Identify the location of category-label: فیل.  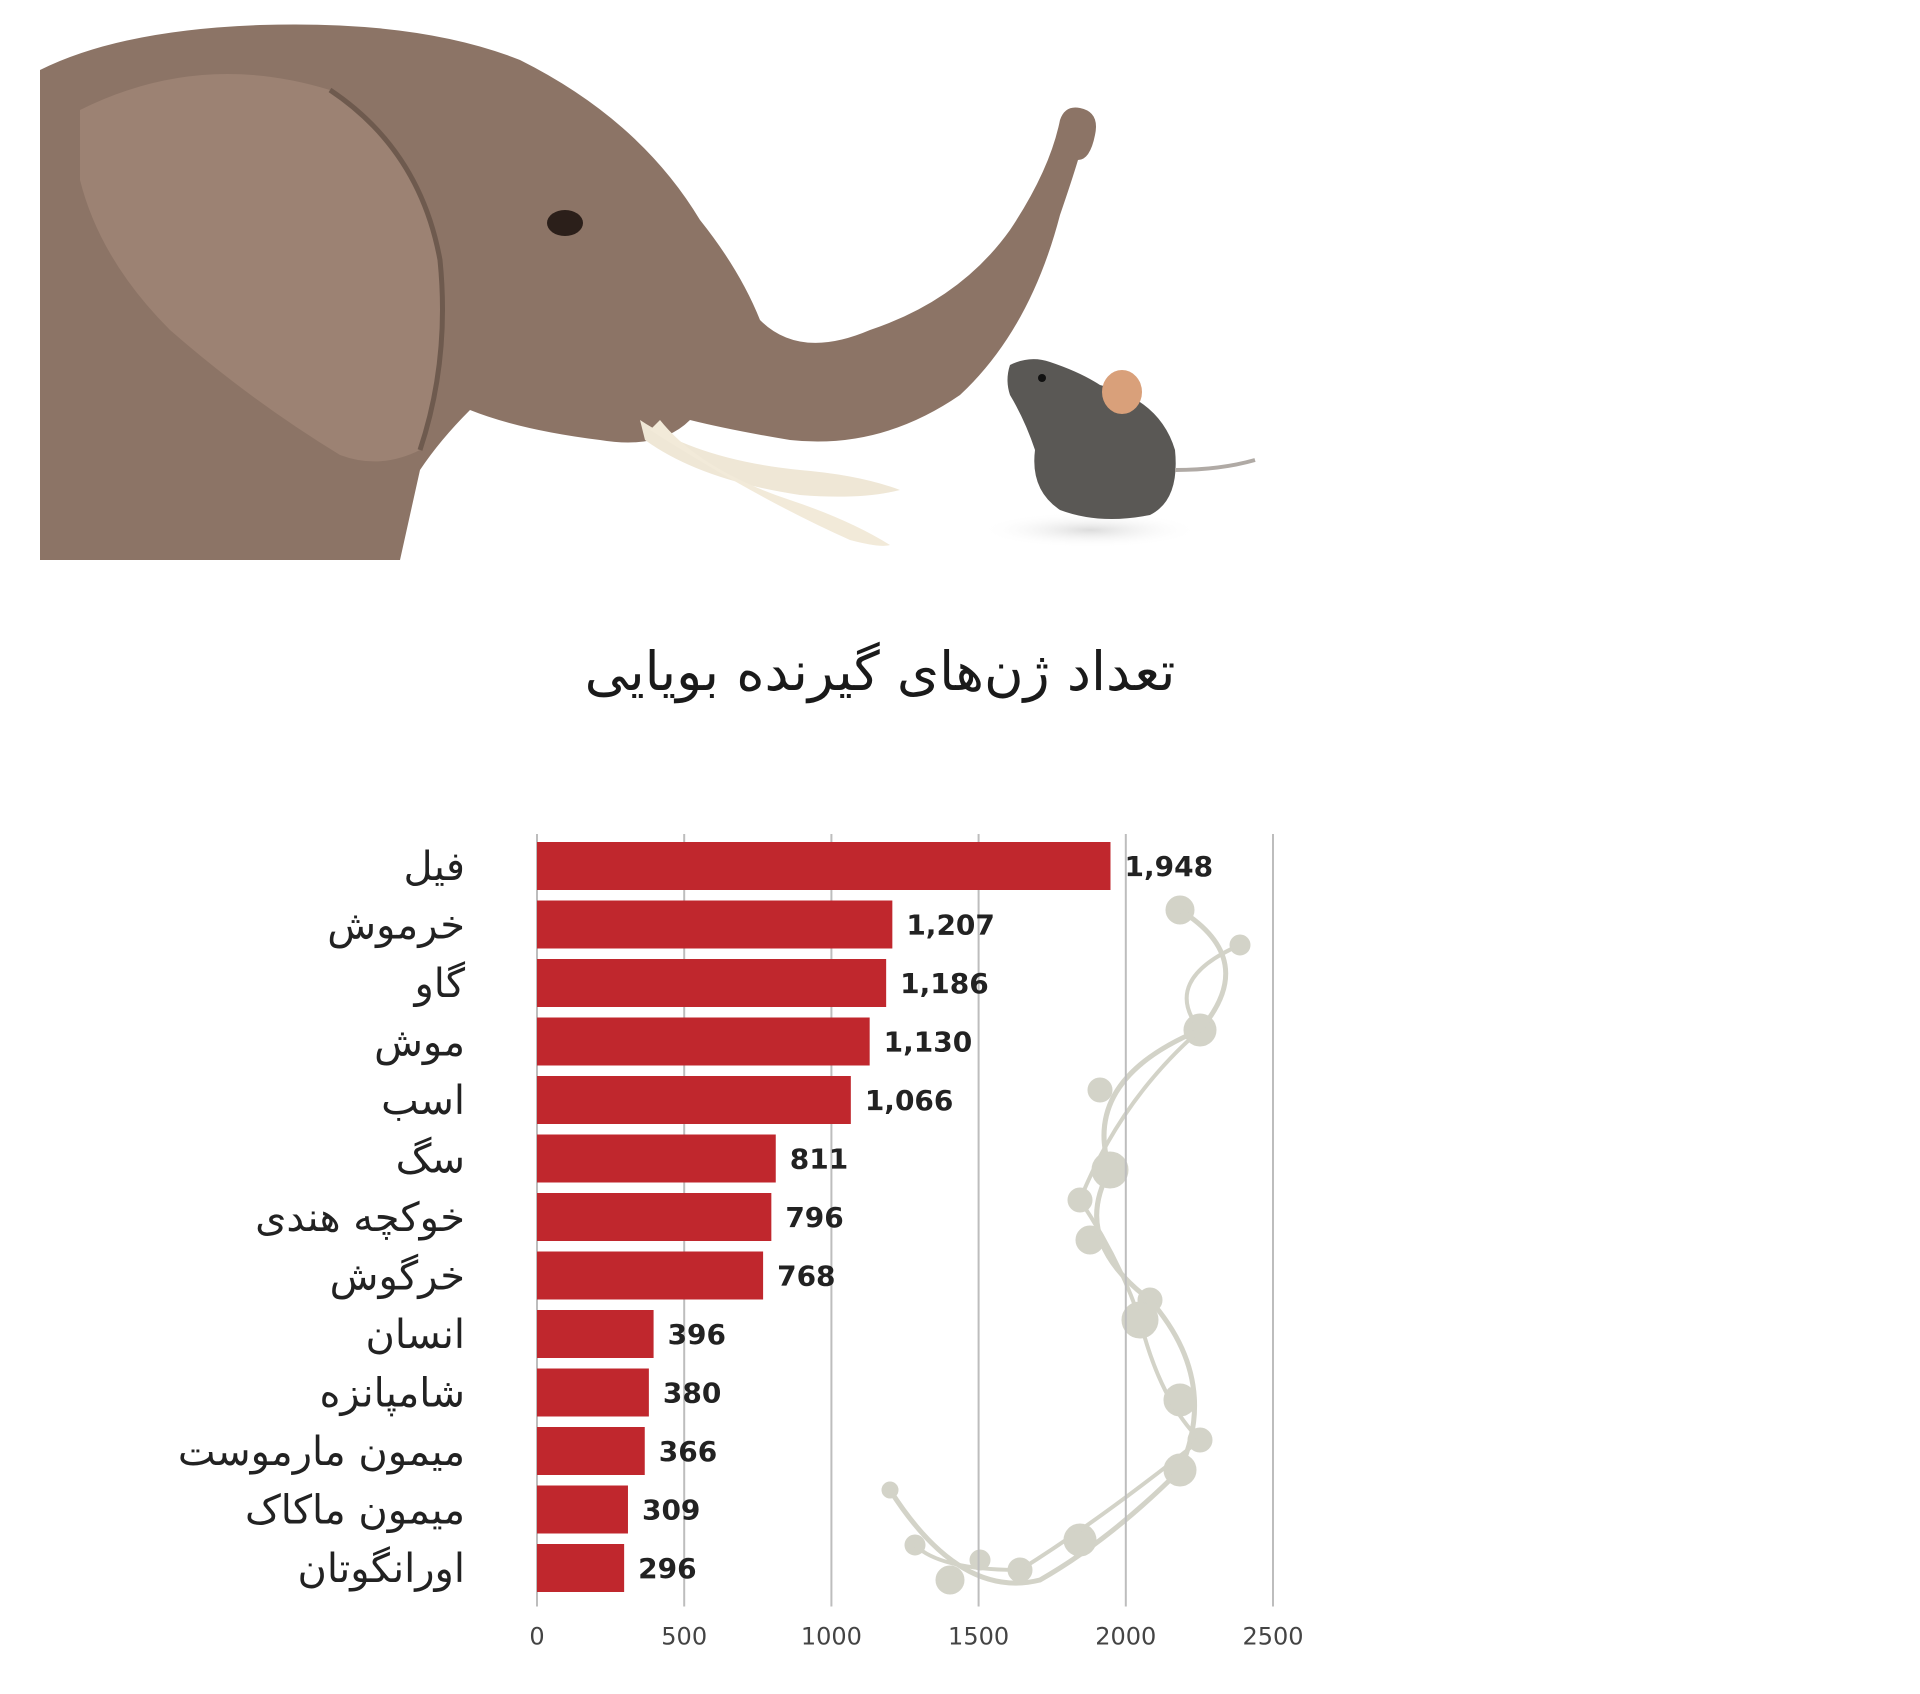
(434, 867).